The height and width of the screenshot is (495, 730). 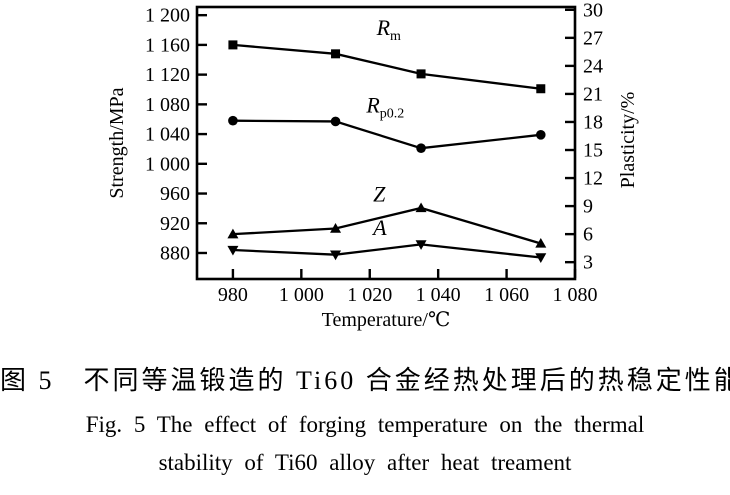 What do you see at coordinates (365, 380) in the screenshot?
I see `caption-chinese: 图 5 不同等温锻造的 Ti60 合金经热处理后的热稳定性能` at bounding box center [365, 380].